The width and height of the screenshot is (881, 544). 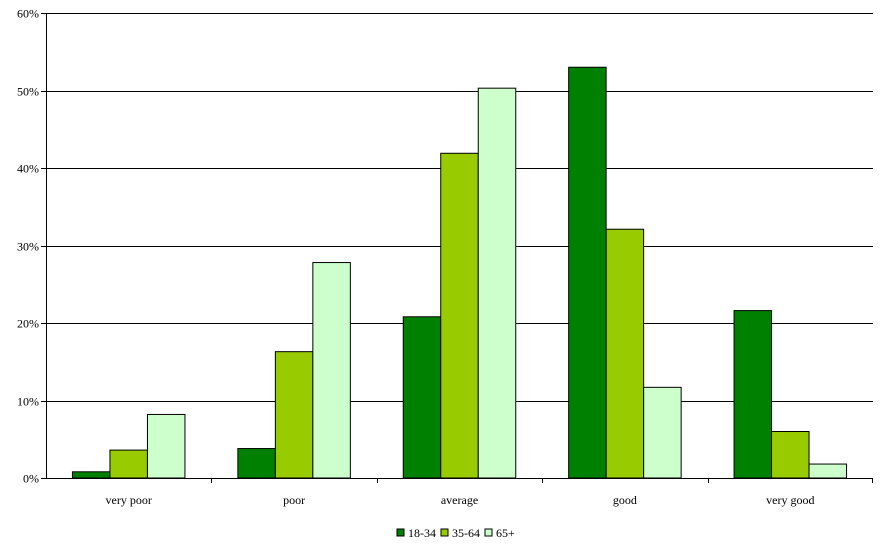 I want to click on x-category-label: poor, so click(x=294, y=500).